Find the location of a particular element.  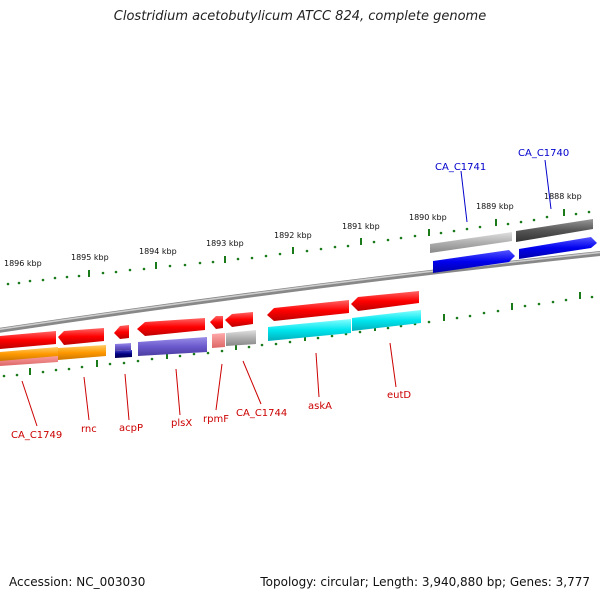

kbp-label: 1894 kbp is located at coordinates (158, 251).